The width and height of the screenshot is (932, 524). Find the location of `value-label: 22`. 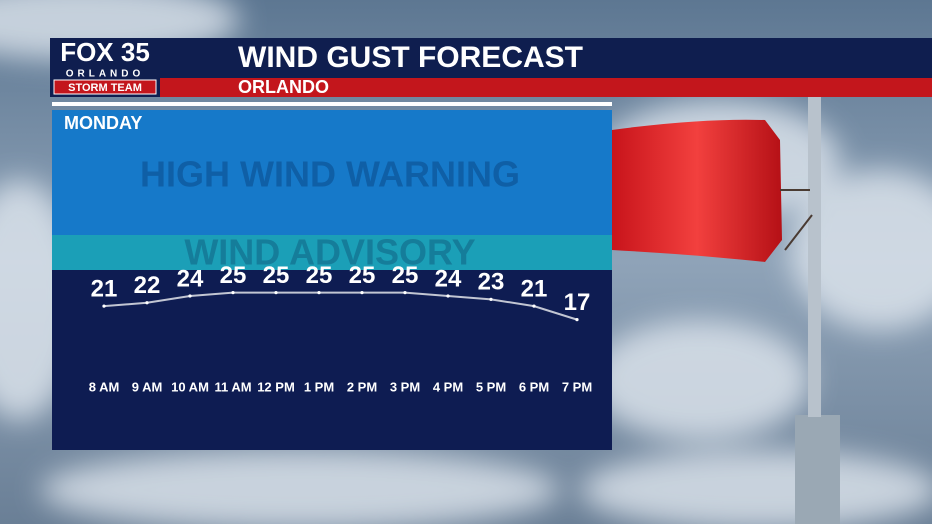

value-label: 22 is located at coordinates (147, 285).